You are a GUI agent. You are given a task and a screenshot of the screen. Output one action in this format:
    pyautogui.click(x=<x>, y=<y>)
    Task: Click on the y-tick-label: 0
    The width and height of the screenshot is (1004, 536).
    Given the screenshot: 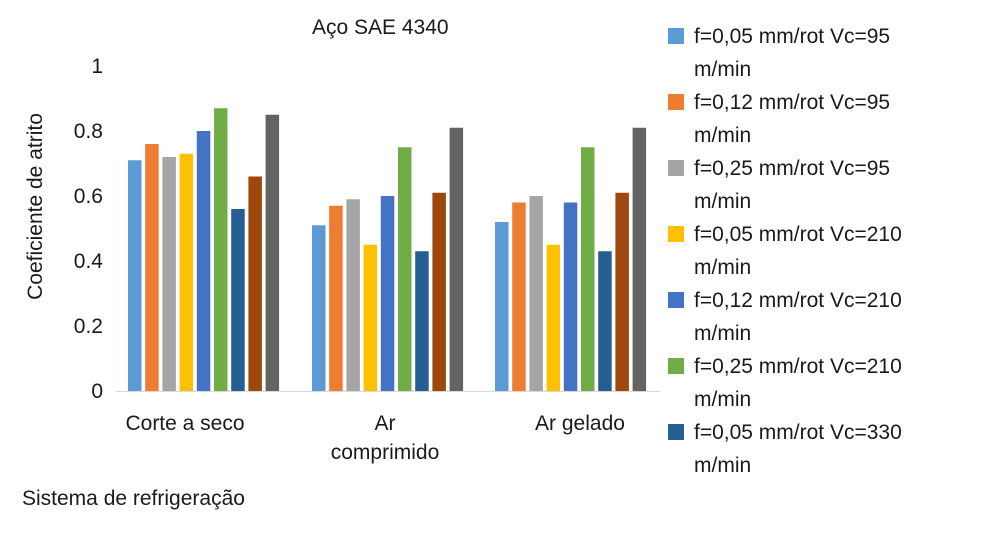 What is the action you would take?
    pyautogui.click(x=97, y=391)
    